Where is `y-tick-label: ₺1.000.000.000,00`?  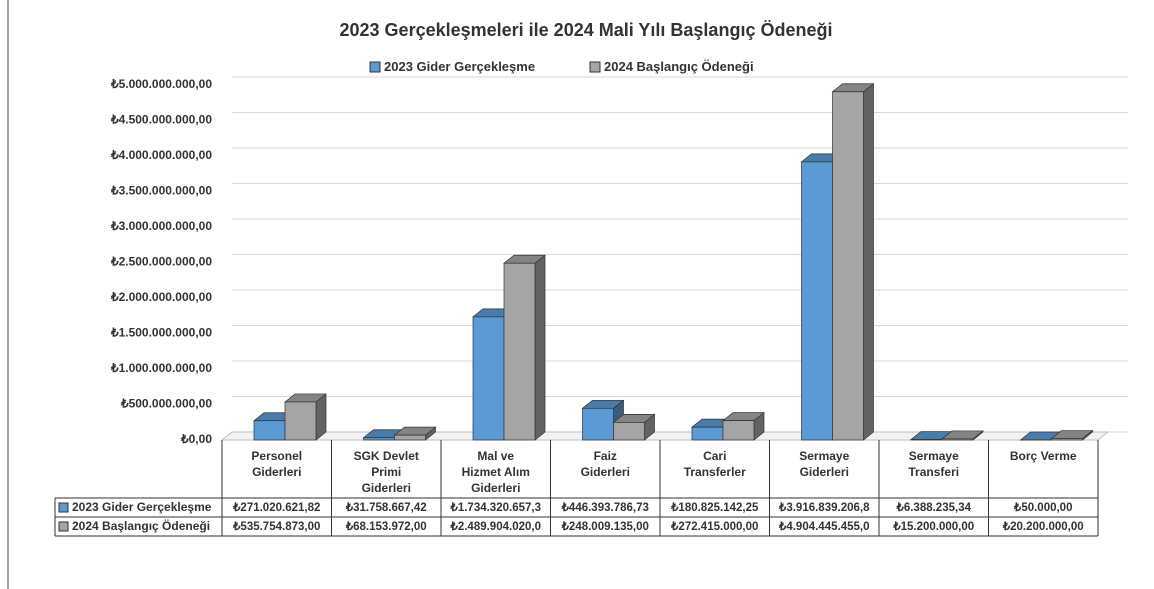 y-tick-label: ₺1.000.000.000,00 is located at coordinates (161, 368).